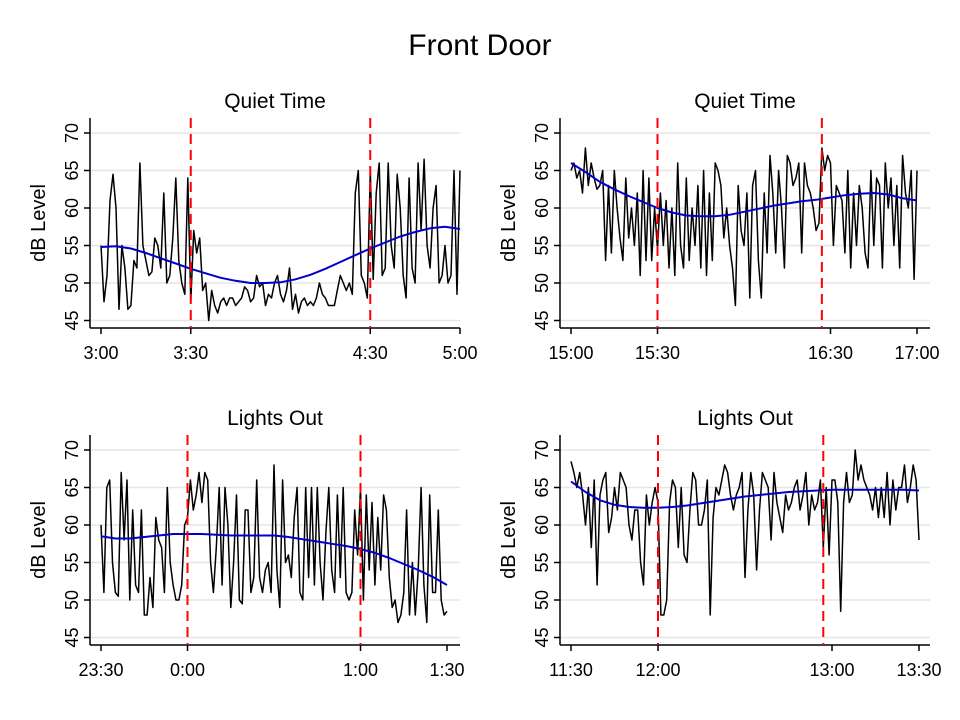 The width and height of the screenshot is (960, 720). Describe the element at coordinates (187, 670) in the screenshot. I see `x-tick-label: 0:00` at that location.